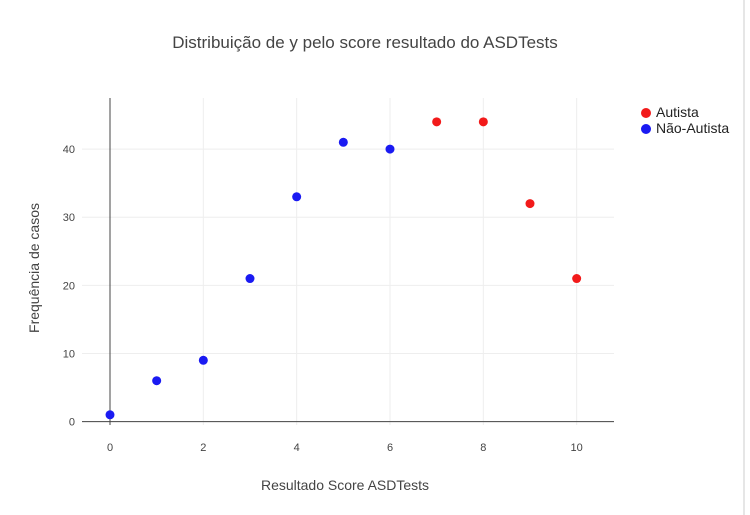  I want to click on y-tick-label: 0, so click(72, 423).